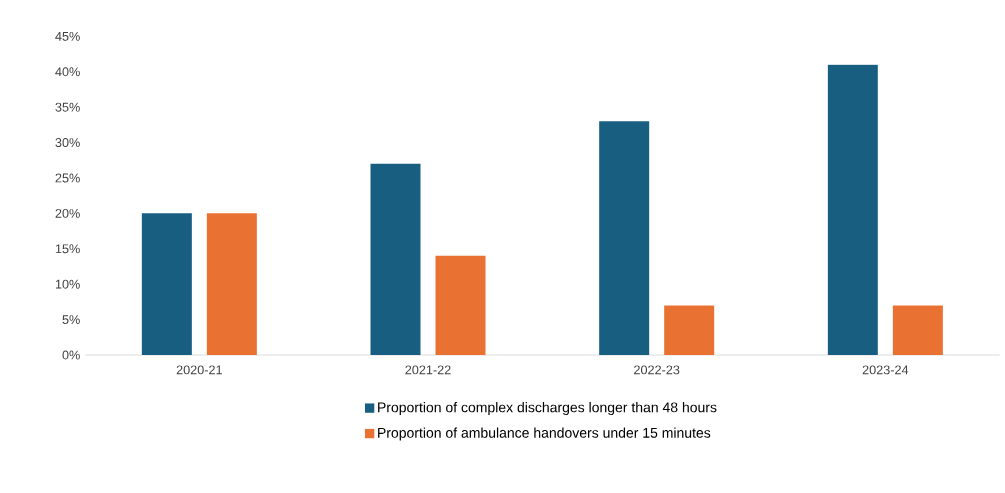 Image resolution: width=1005 pixels, height=493 pixels. Describe the element at coordinates (428, 370) in the screenshot. I see `x-tick-label: 2021-22` at that location.